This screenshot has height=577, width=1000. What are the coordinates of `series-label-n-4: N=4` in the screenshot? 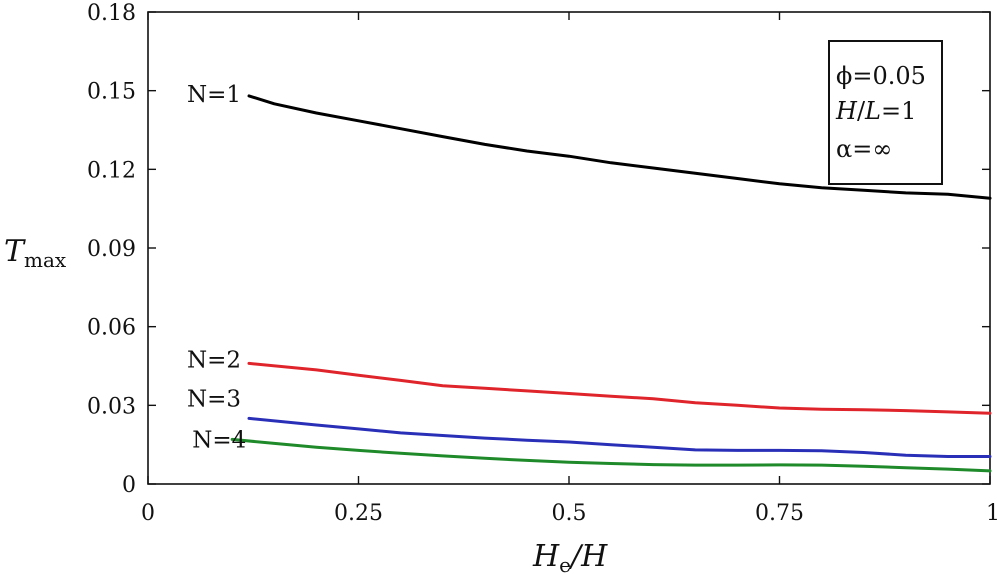 It's located at (219, 440).